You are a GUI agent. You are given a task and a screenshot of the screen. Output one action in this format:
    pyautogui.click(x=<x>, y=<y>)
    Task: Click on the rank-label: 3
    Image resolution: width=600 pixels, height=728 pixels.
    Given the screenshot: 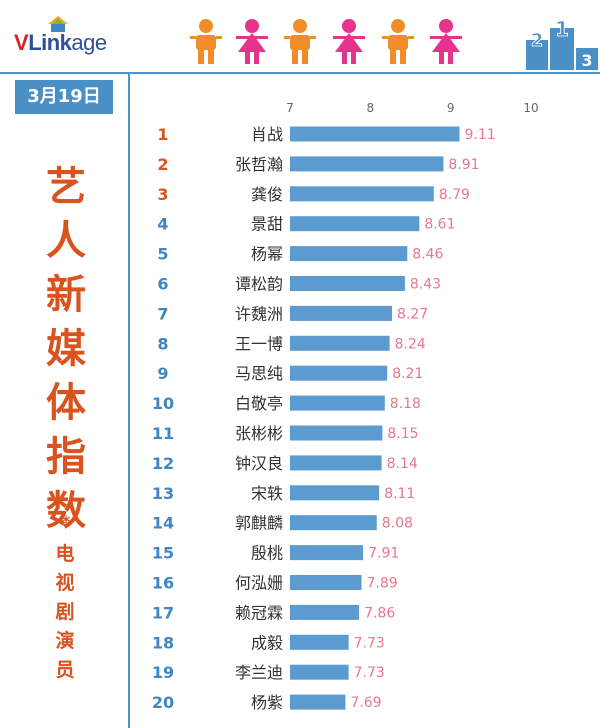 What is the action you would take?
    pyautogui.click(x=162, y=194)
    